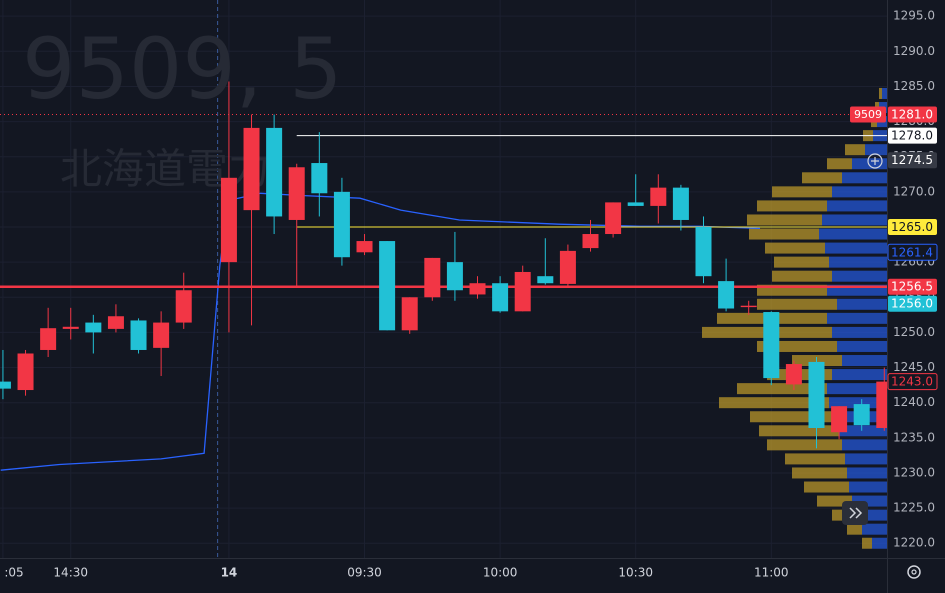  Describe the element at coordinates (182, 69) in the screenshot. I see `watermark-symbol: 9509, 5` at that location.